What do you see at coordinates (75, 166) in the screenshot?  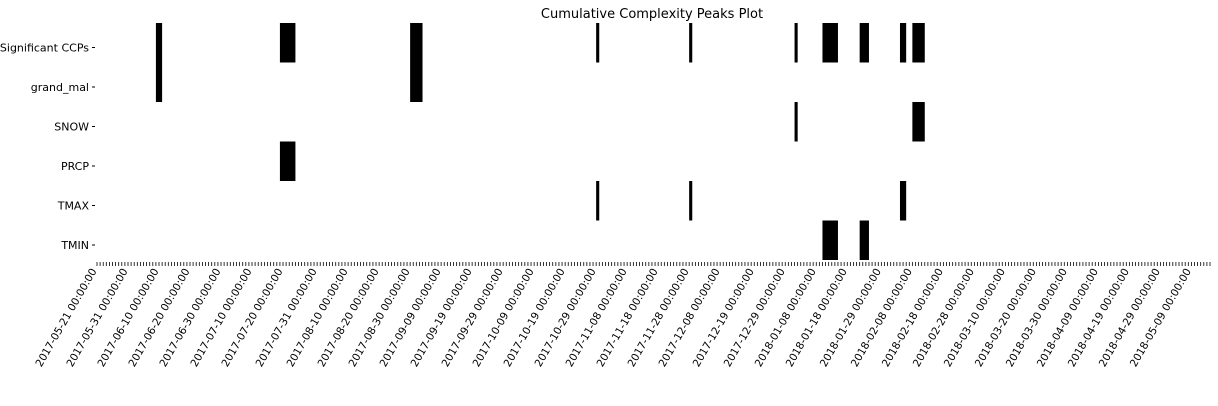 I see `row-label: PRCP` at bounding box center [75, 166].